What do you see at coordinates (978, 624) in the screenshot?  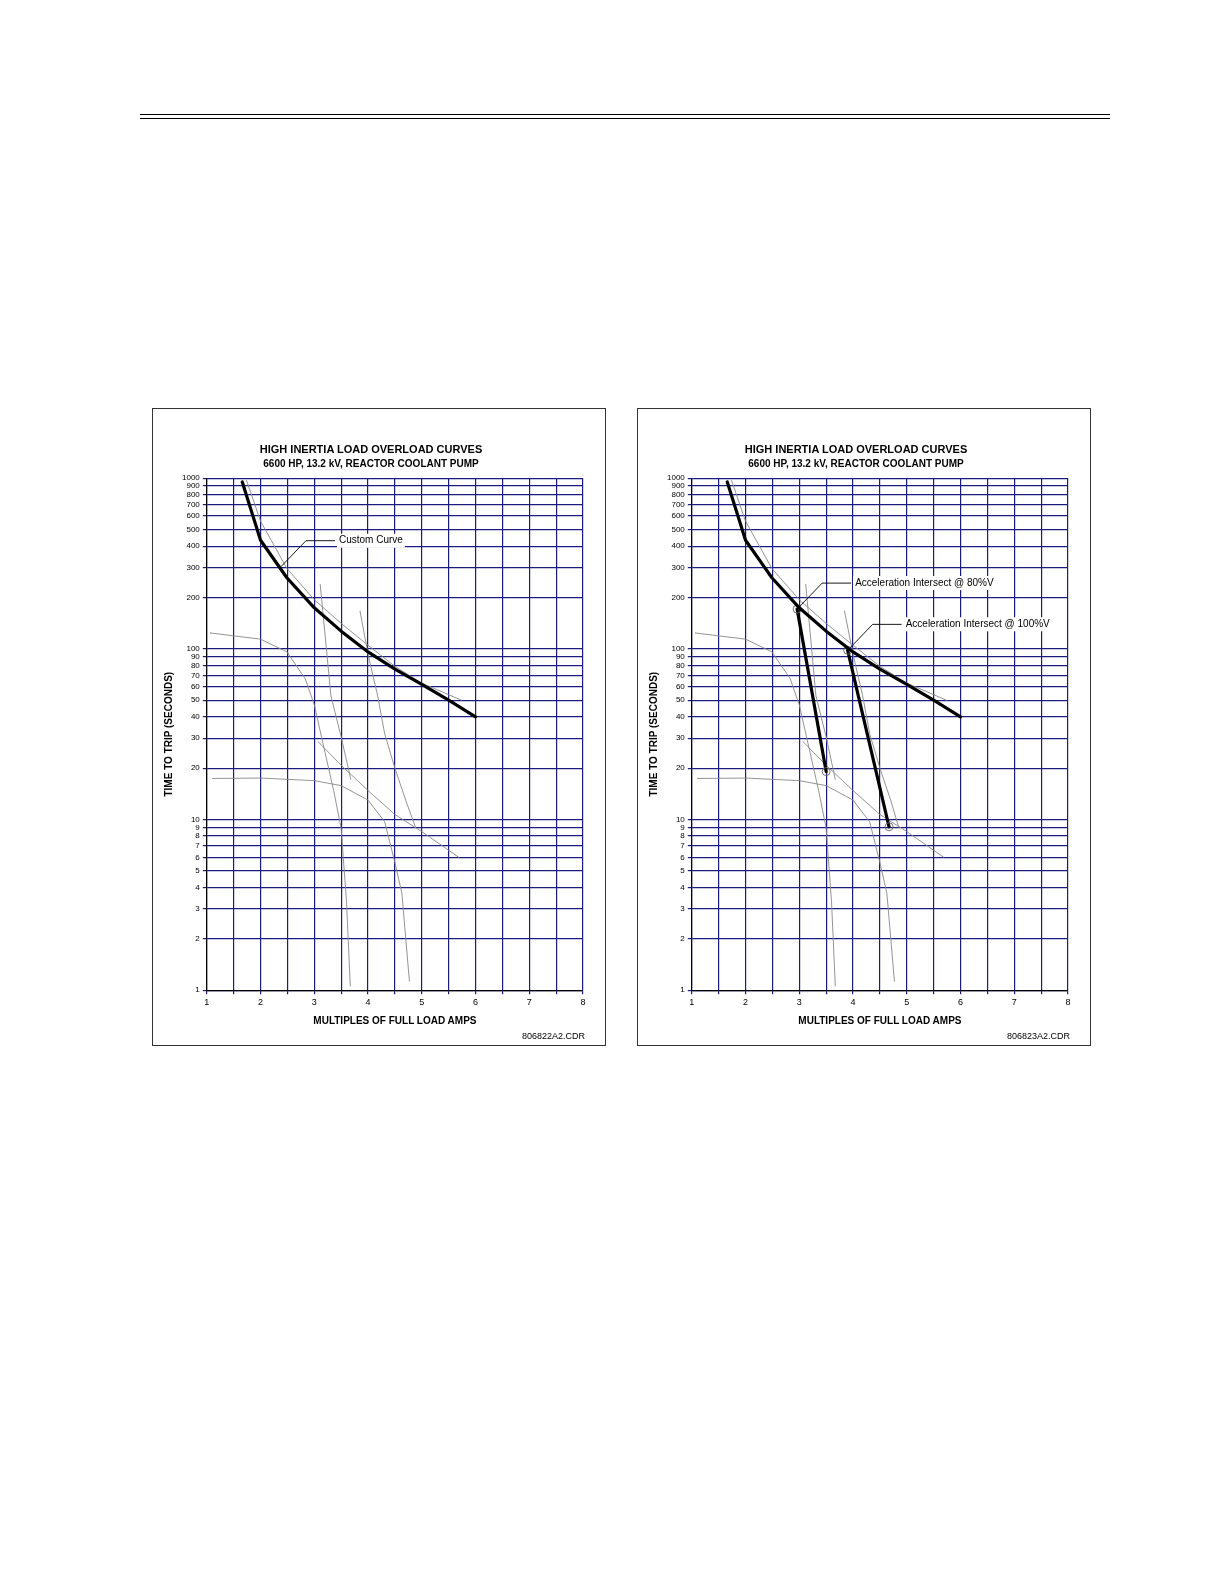 I see `annotation: Acceleration Intersect @ 100%V` at bounding box center [978, 624].